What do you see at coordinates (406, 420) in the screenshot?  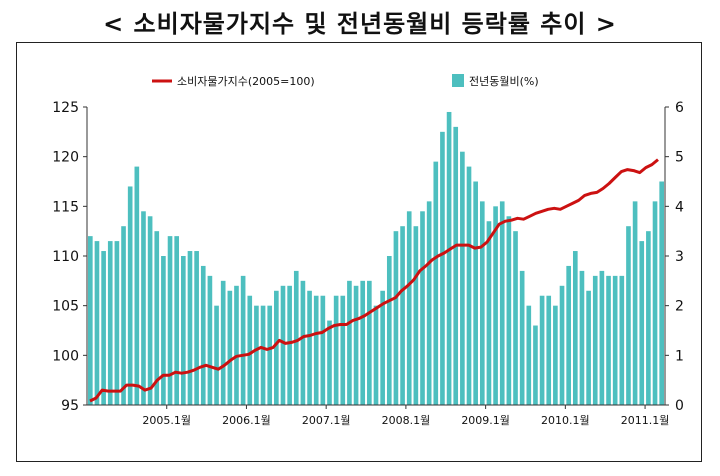 I see `x-tick-label: 2008.1월` at bounding box center [406, 420].